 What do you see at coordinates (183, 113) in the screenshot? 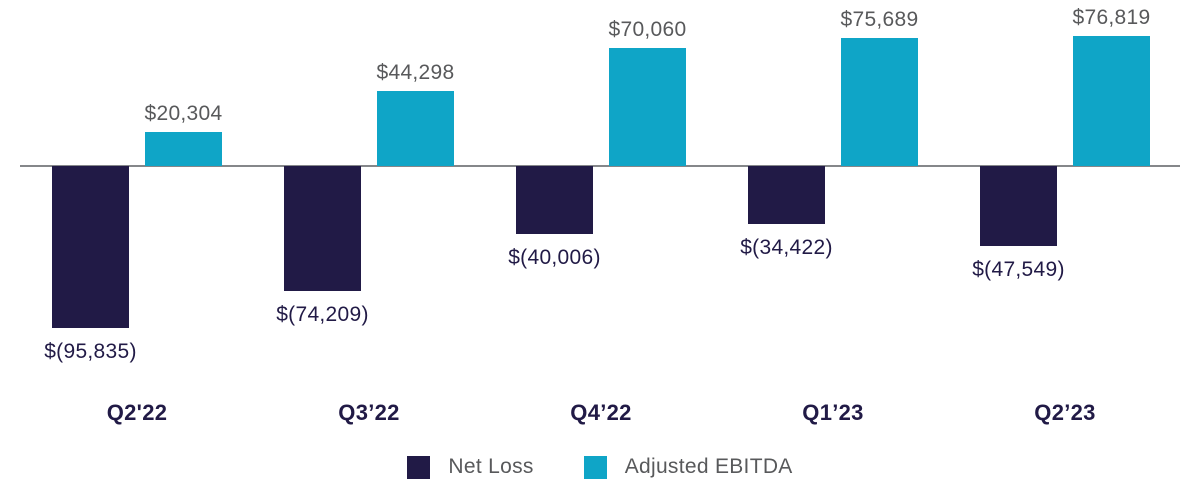
I see `value-label-adjusted-ebitda-q2-22: $20,304` at bounding box center [183, 113].